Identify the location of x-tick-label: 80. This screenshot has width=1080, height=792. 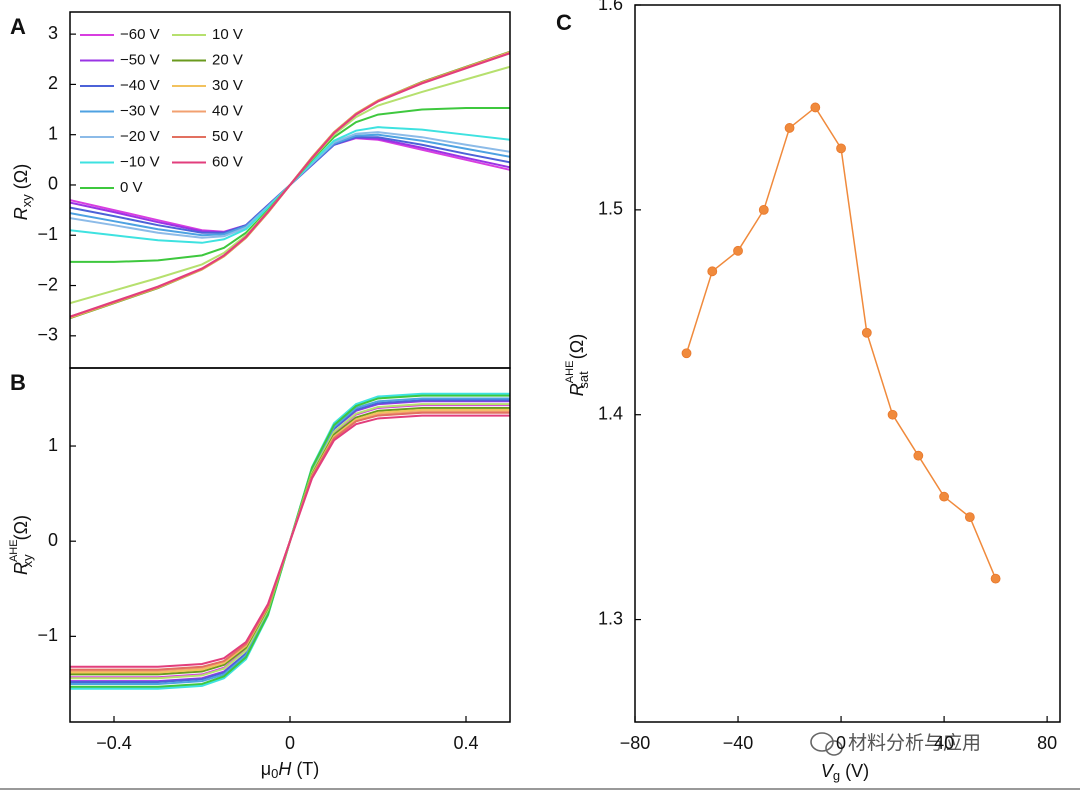
(1047, 743).